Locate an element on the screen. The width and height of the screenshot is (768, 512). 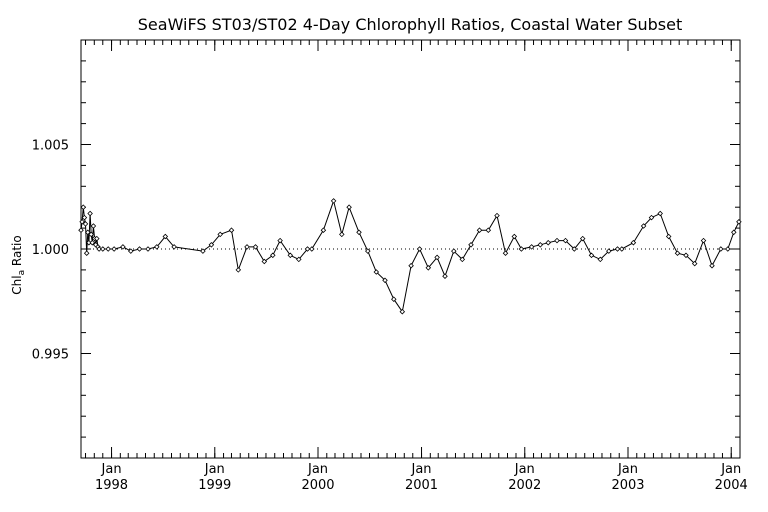
x-tick-label-year: 2000 is located at coordinates (317, 485).